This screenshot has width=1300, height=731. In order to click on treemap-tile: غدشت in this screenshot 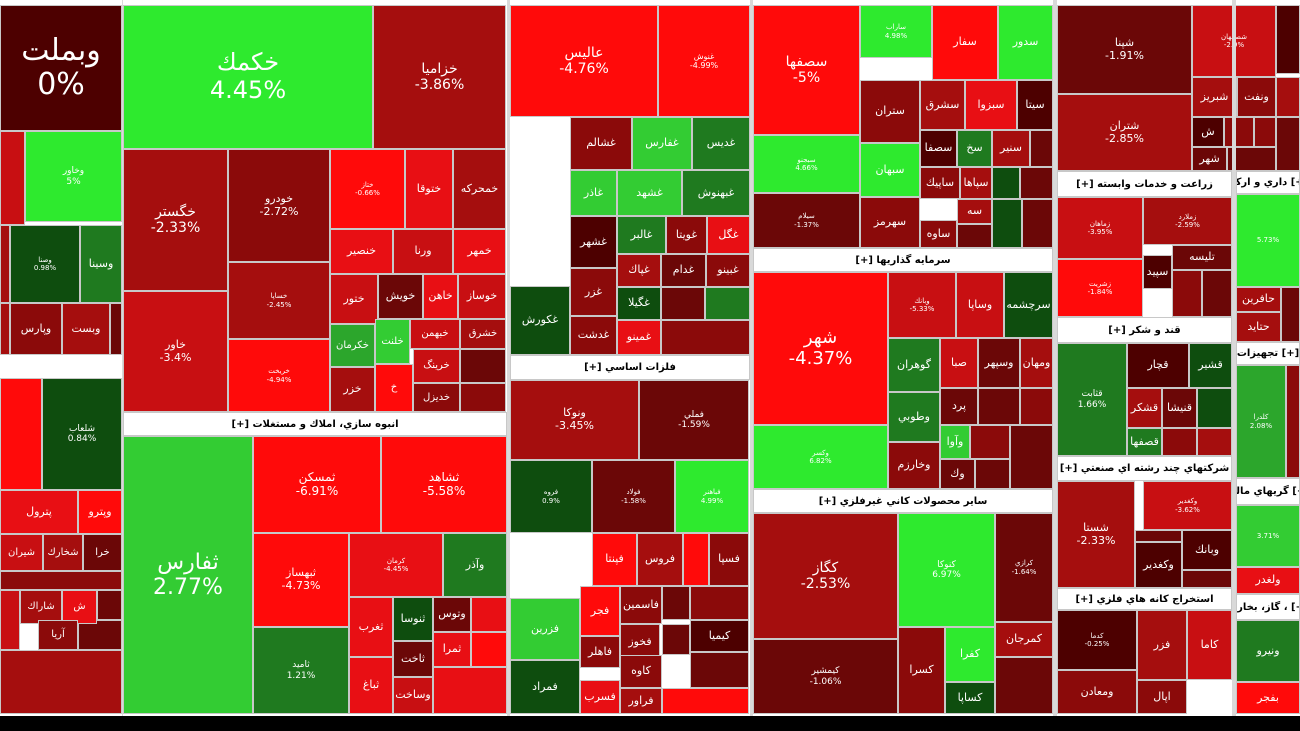, I will do `click(593, 335)`.